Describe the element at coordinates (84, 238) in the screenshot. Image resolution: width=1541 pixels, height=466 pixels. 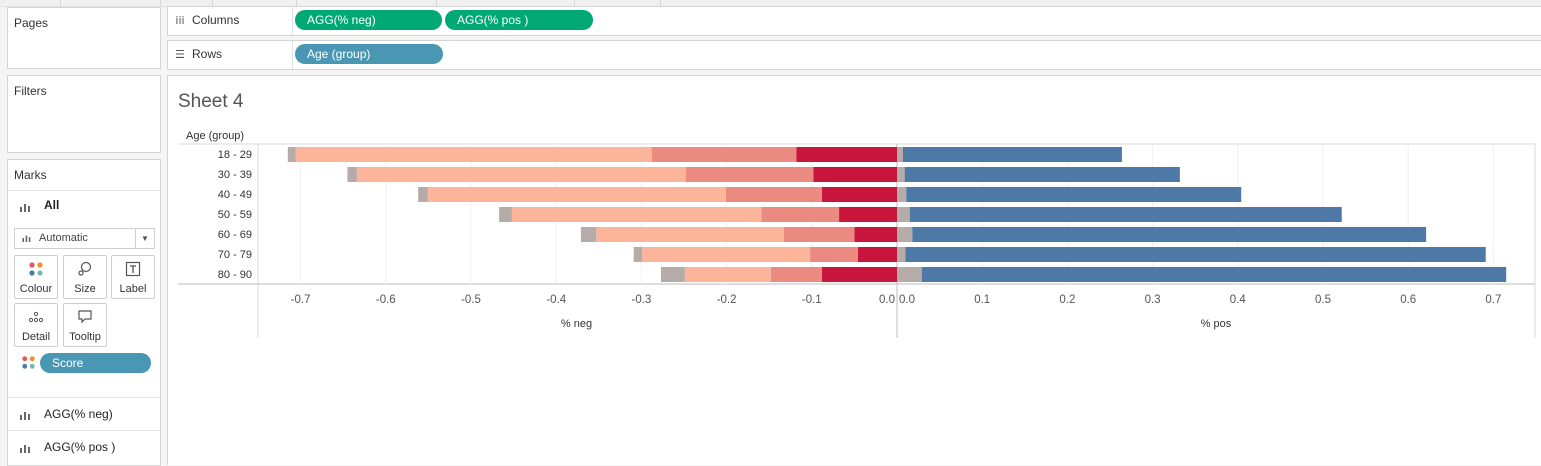
I see `mark-type-dropdown: Automatic ▼` at that location.